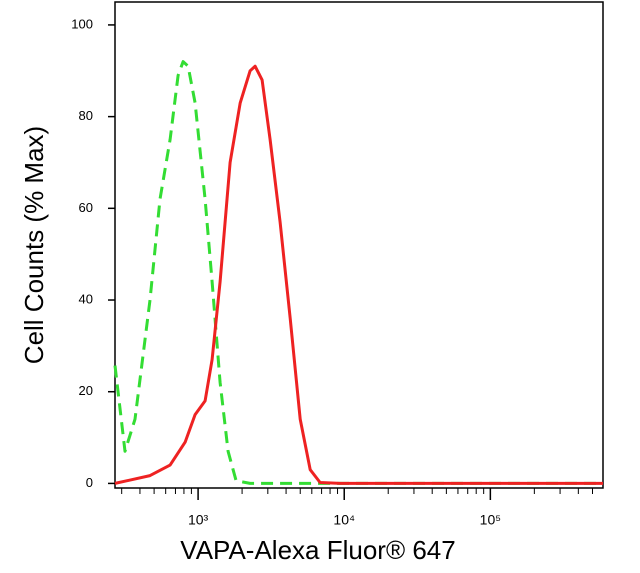  What do you see at coordinates (490, 520) in the screenshot?
I see `x-tick-label: 10⁵` at bounding box center [490, 520].